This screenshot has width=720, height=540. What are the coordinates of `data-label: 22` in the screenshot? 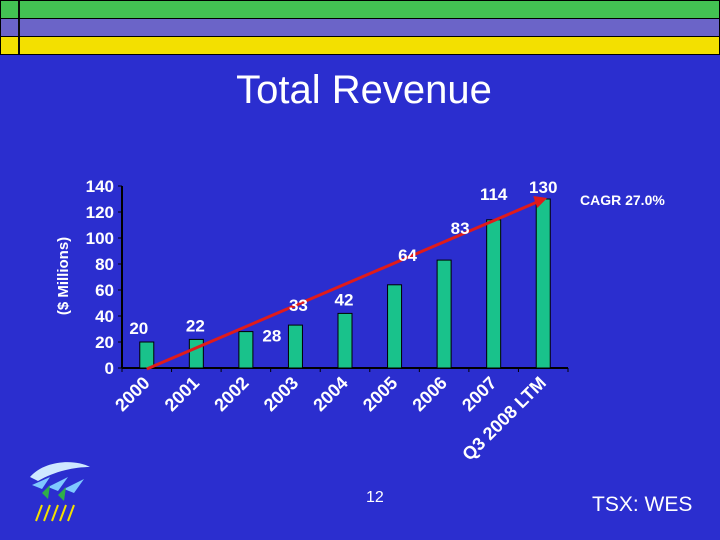 It's located at (195, 325).